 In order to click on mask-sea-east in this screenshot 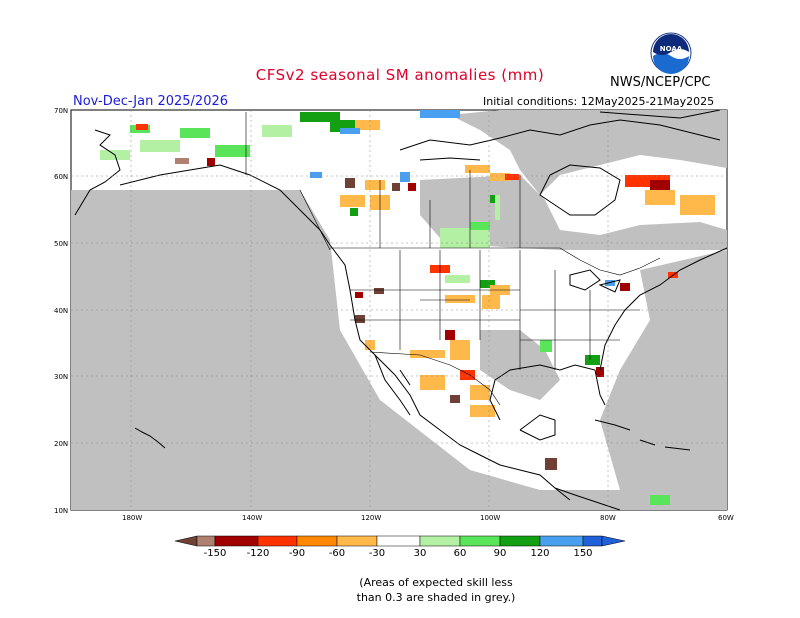, I will do `click(663, 370)`.